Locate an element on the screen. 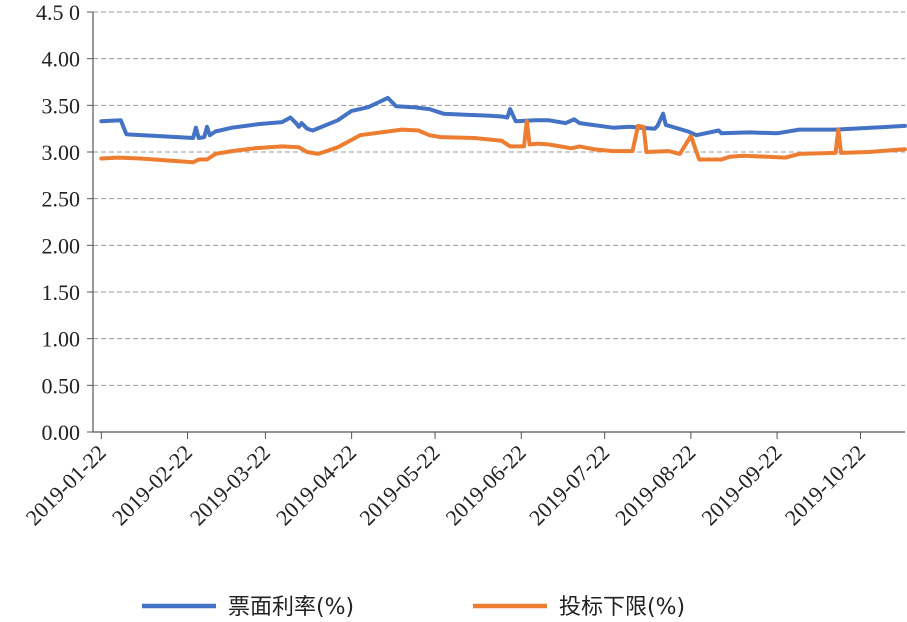 This screenshot has height=622, width=907. x-tick-label: 2019-05-22 is located at coordinates (399, 485).